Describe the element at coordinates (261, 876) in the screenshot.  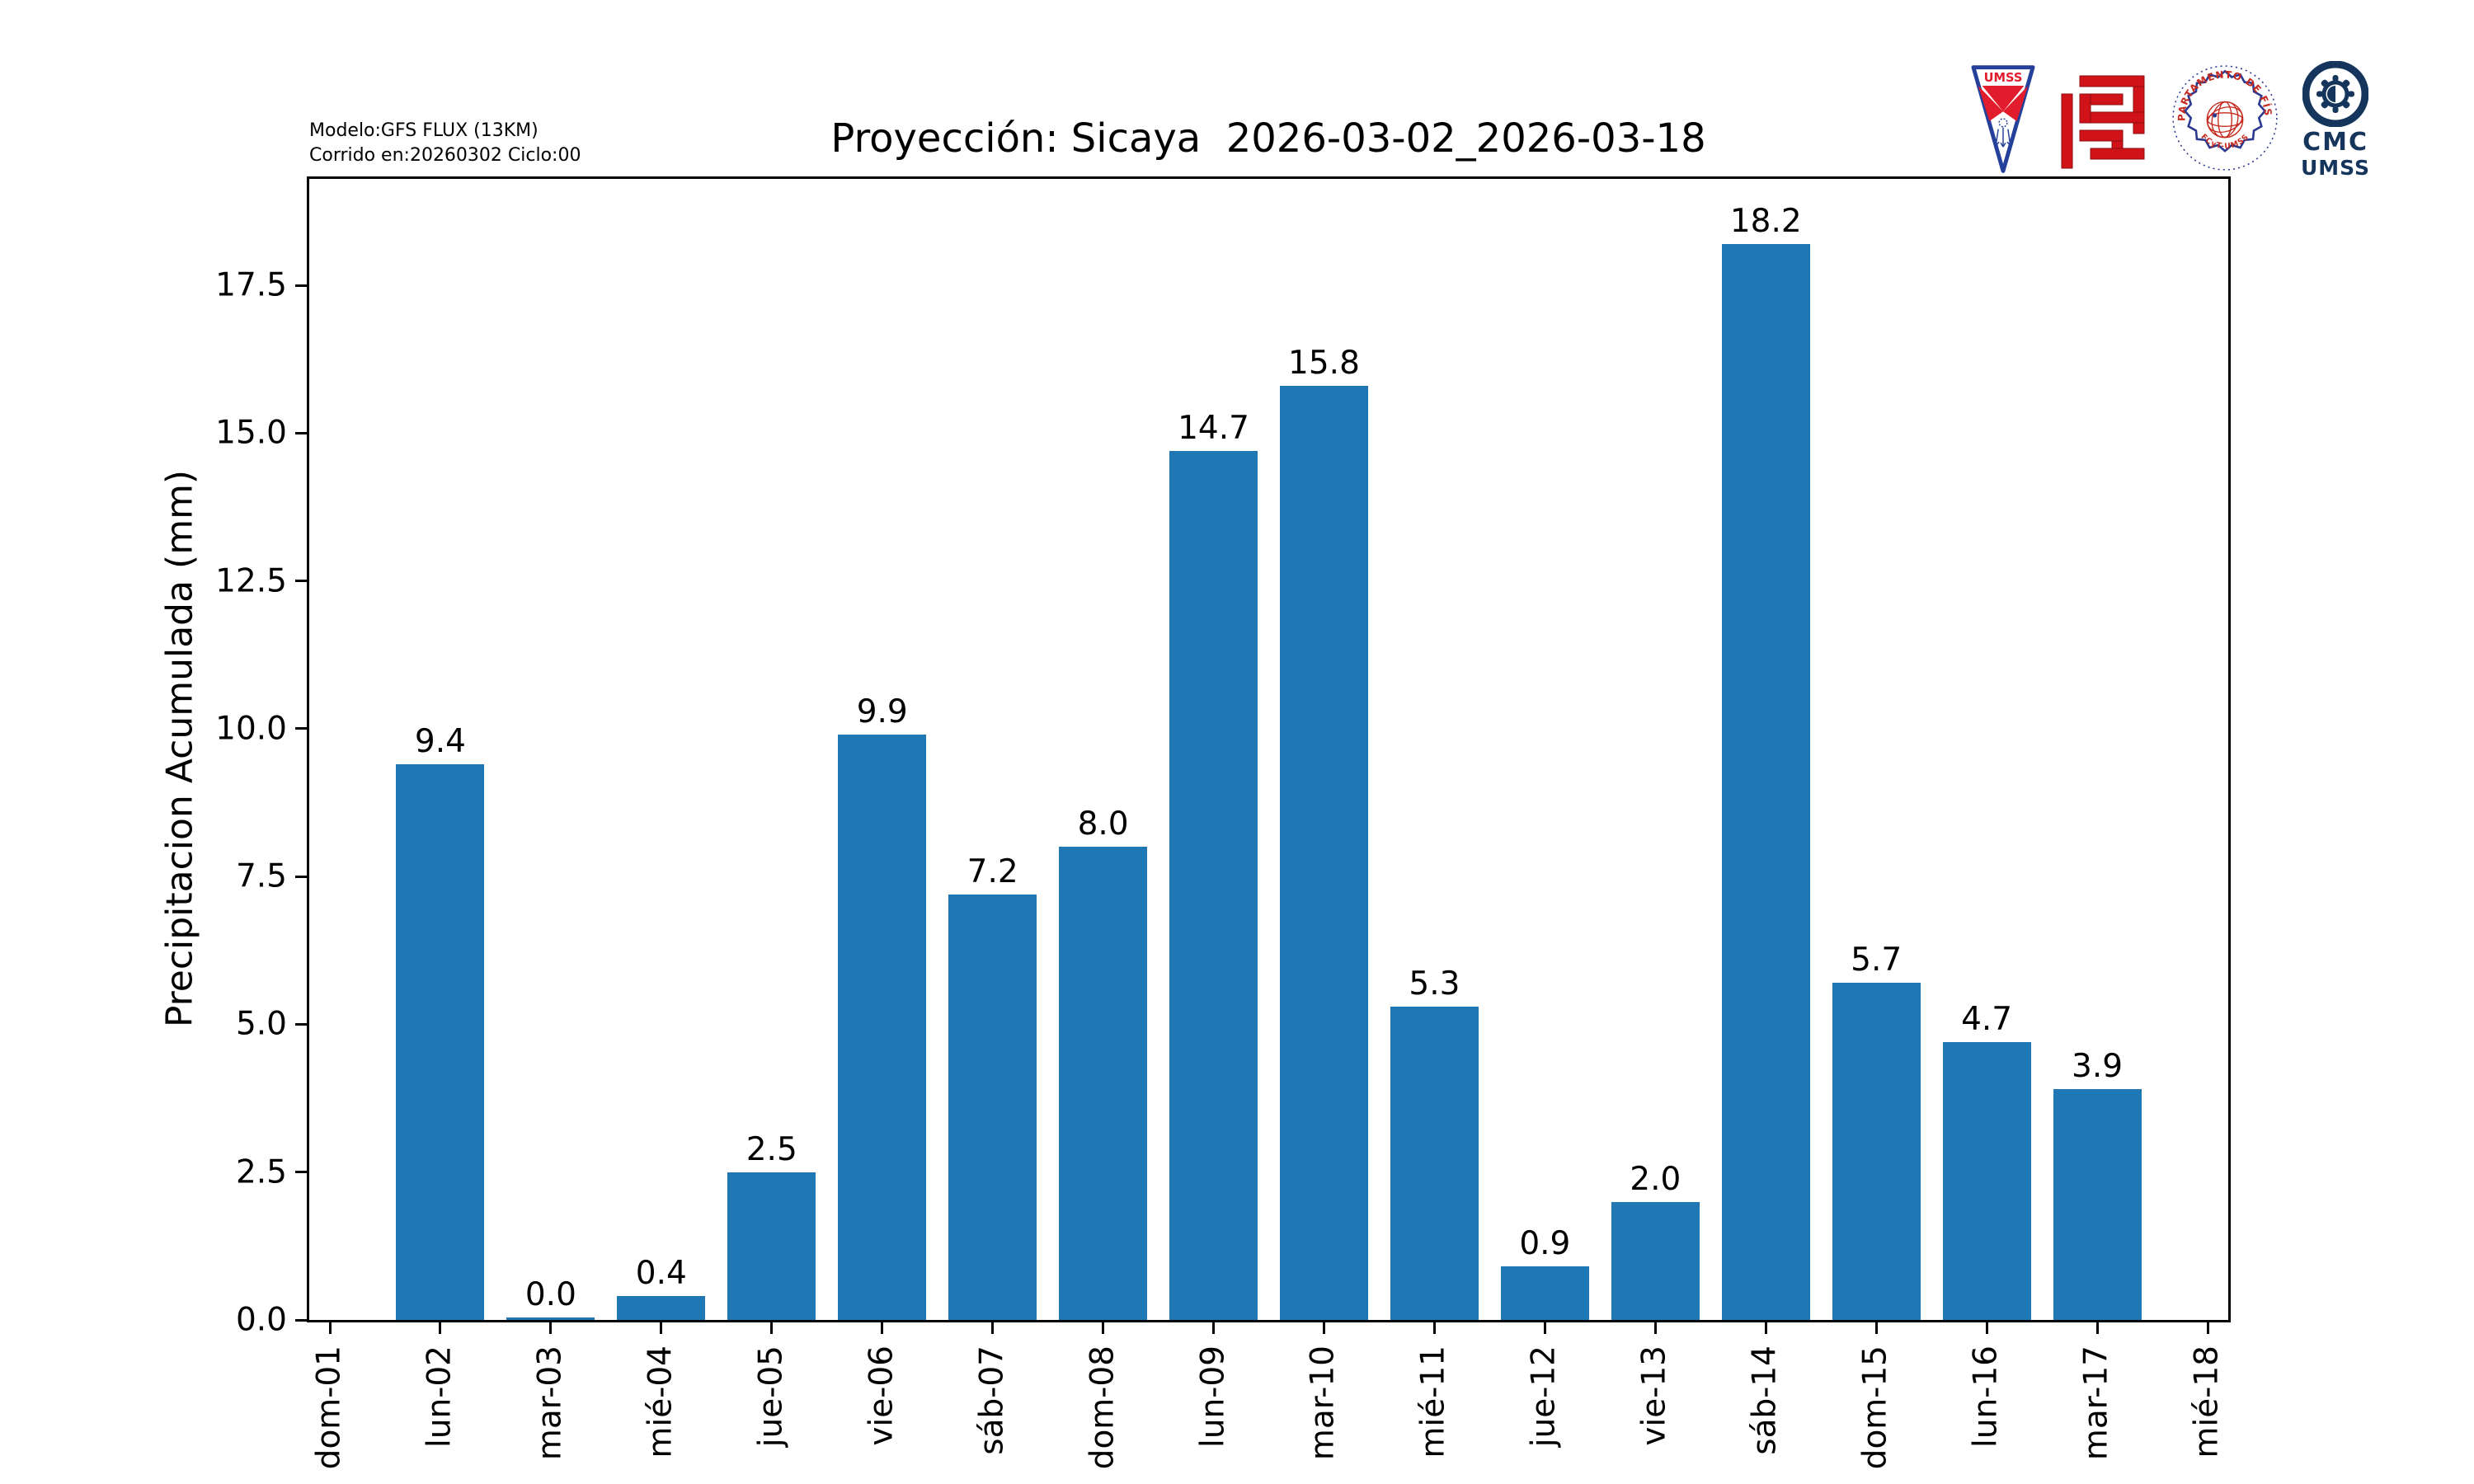
I see `y-tick-label: 7.5` at that location.